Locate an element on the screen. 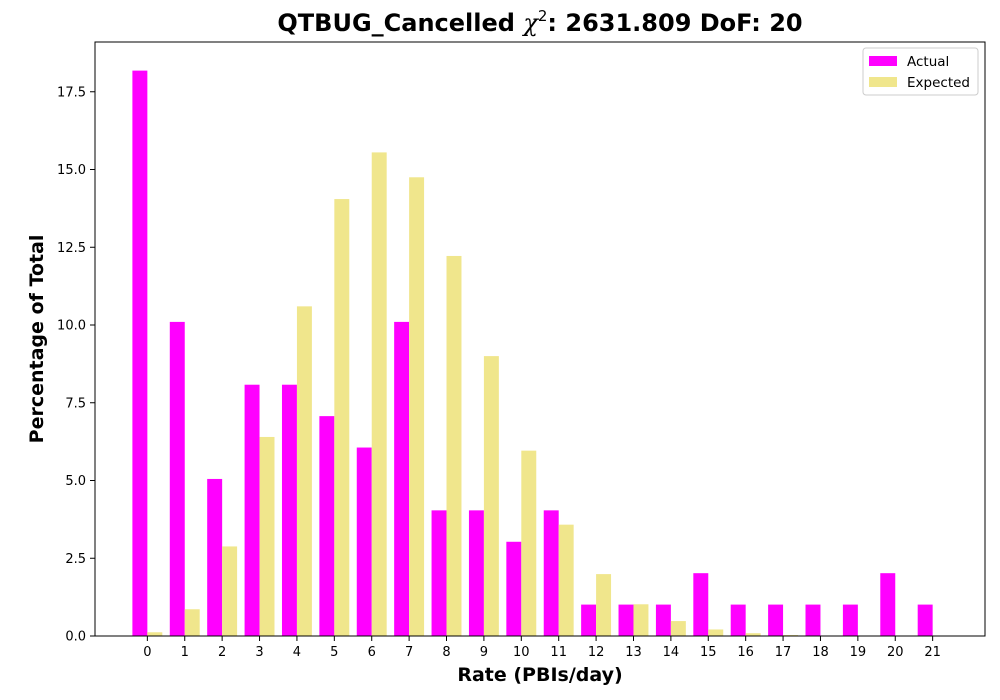  x-tick-label: 2 is located at coordinates (222, 652).